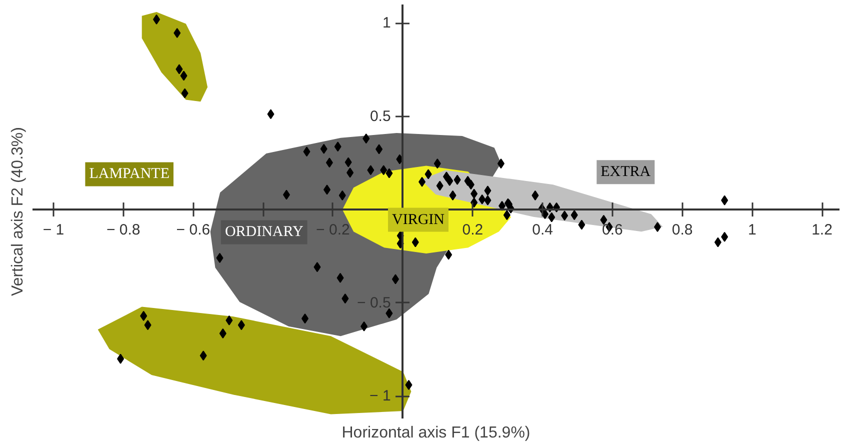 Image resolution: width=847 pixels, height=444 pixels. What do you see at coordinates (264, 232) in the screenshot?
I see `annotation: ORDINARY` at bounding box center [264, 232].